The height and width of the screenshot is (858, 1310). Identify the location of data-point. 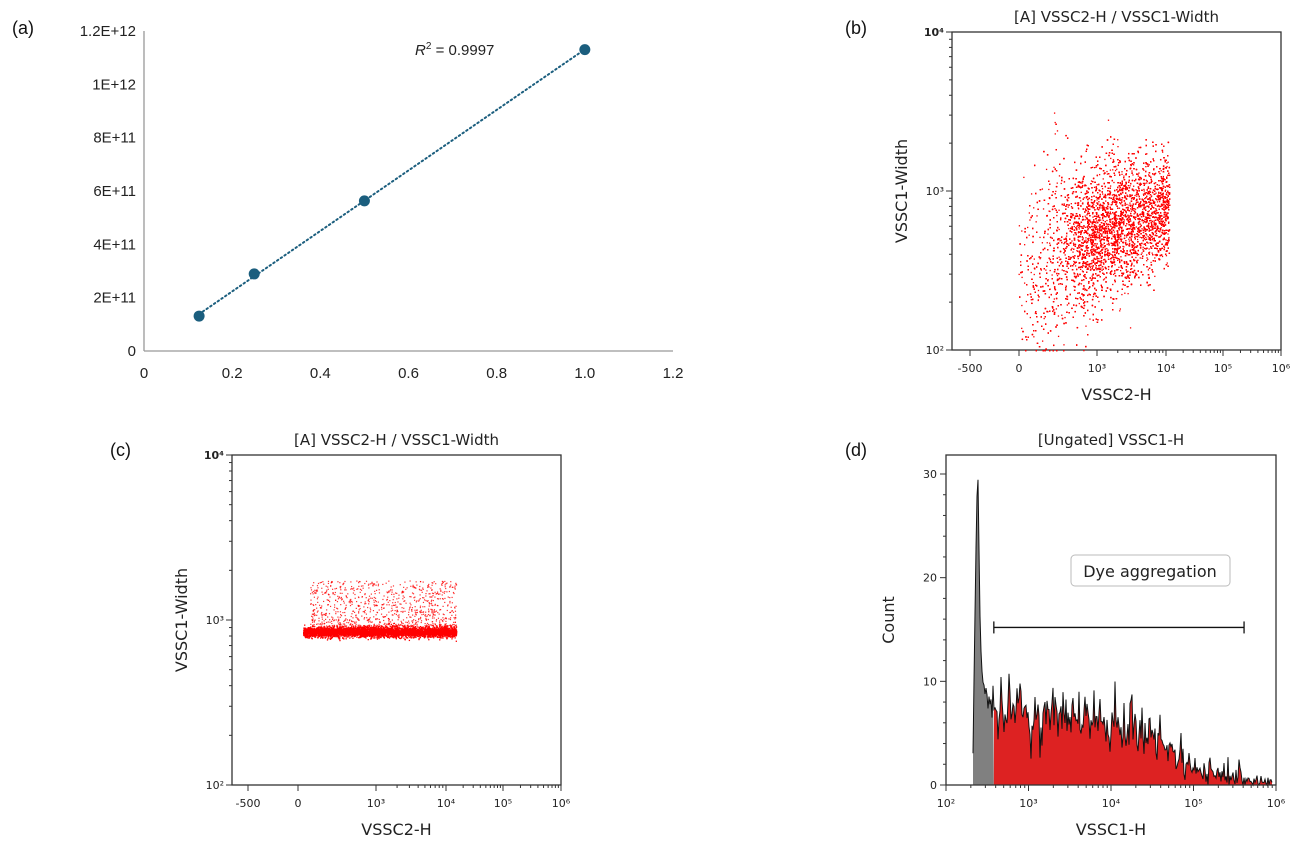
(585, 50).